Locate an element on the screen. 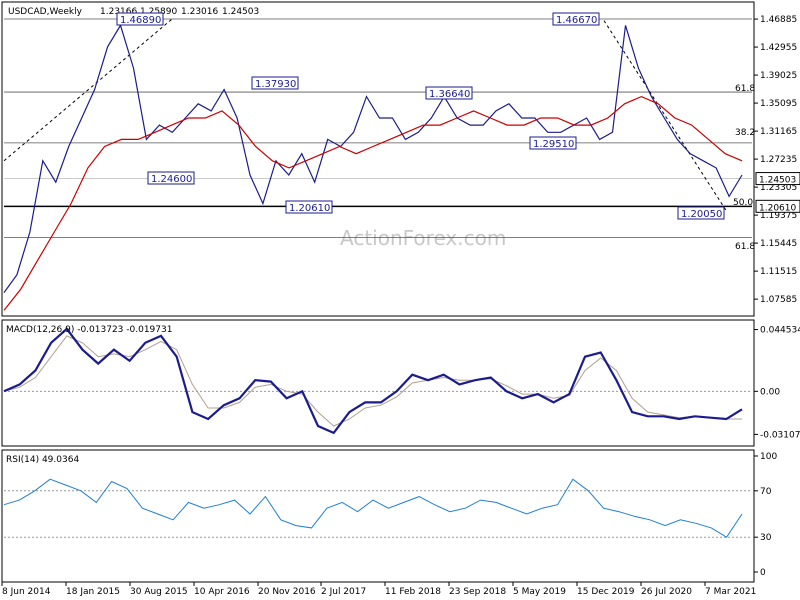 Image resolution: width=800 pixels, height=600 pixels. x-tick-label: 8 Jun 2014 is located at coordinates (26, 592).